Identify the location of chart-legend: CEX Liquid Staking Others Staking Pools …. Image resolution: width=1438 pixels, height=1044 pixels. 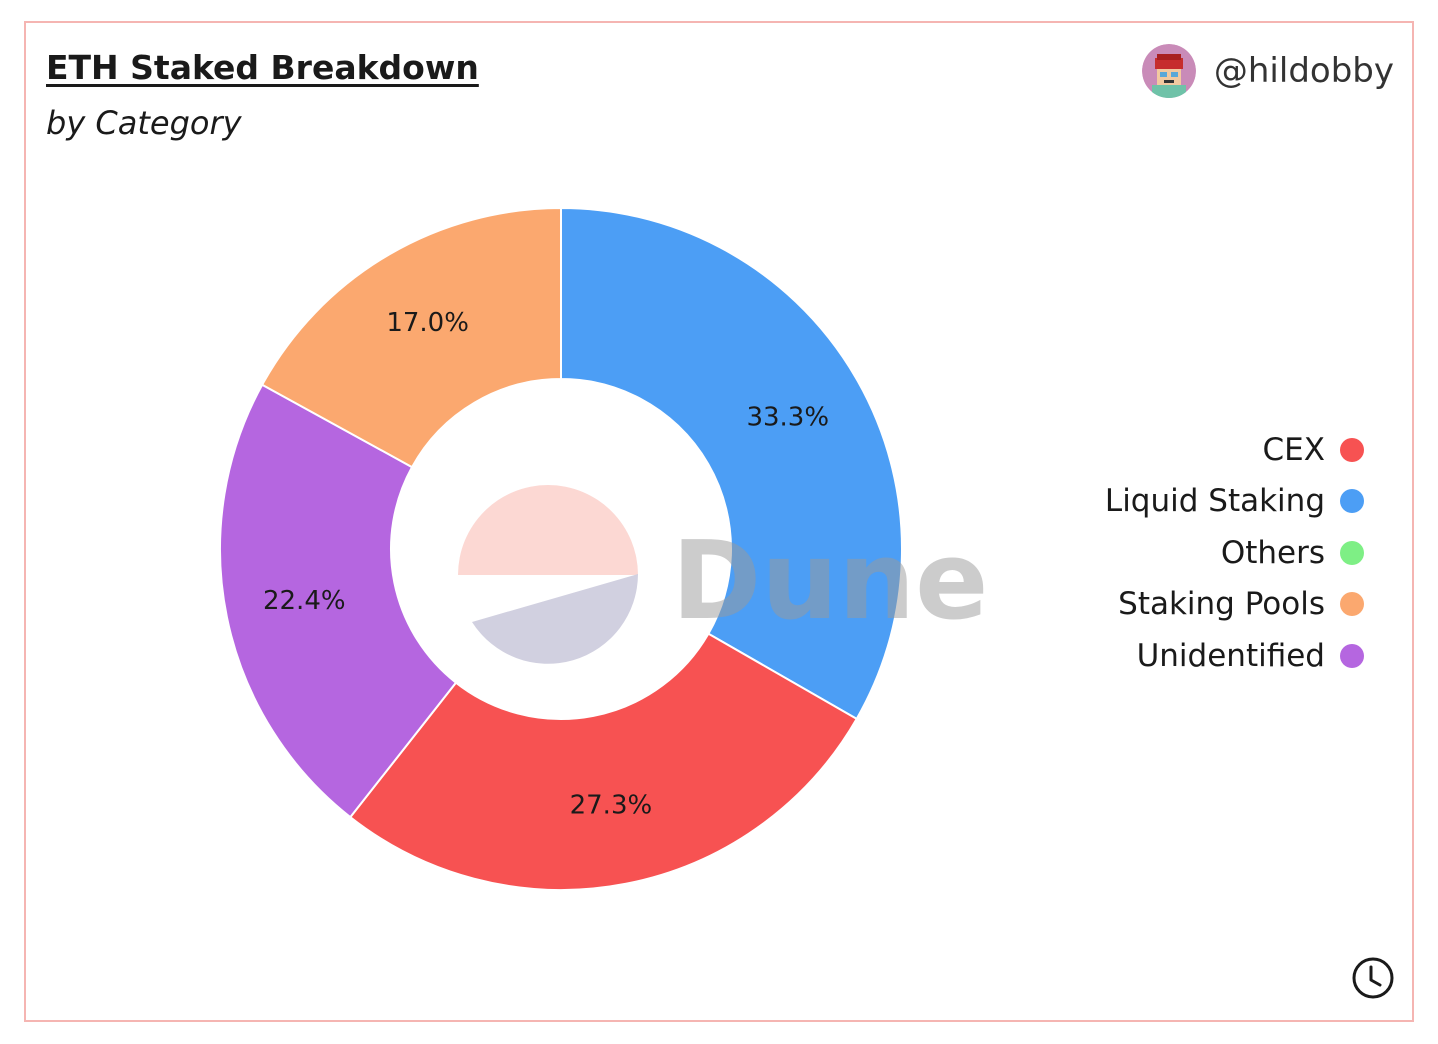
(1234, 553).